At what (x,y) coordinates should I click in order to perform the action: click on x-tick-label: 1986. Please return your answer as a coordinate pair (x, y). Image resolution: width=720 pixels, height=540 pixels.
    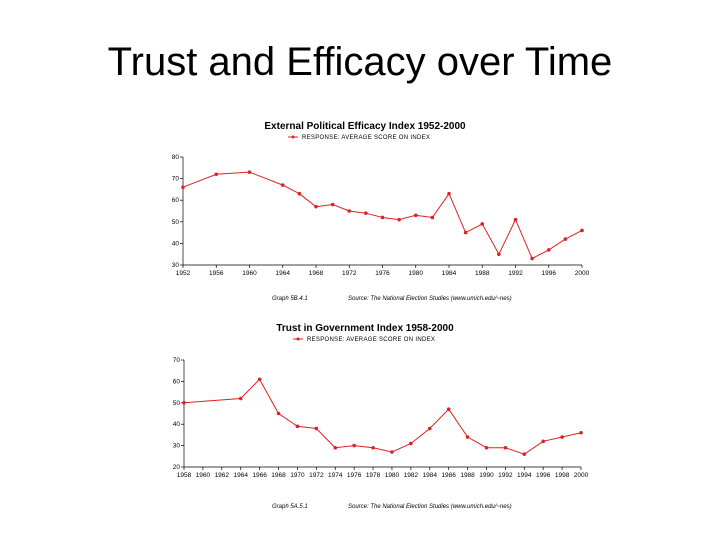
    Looking at the image, I should click on (448, 475).